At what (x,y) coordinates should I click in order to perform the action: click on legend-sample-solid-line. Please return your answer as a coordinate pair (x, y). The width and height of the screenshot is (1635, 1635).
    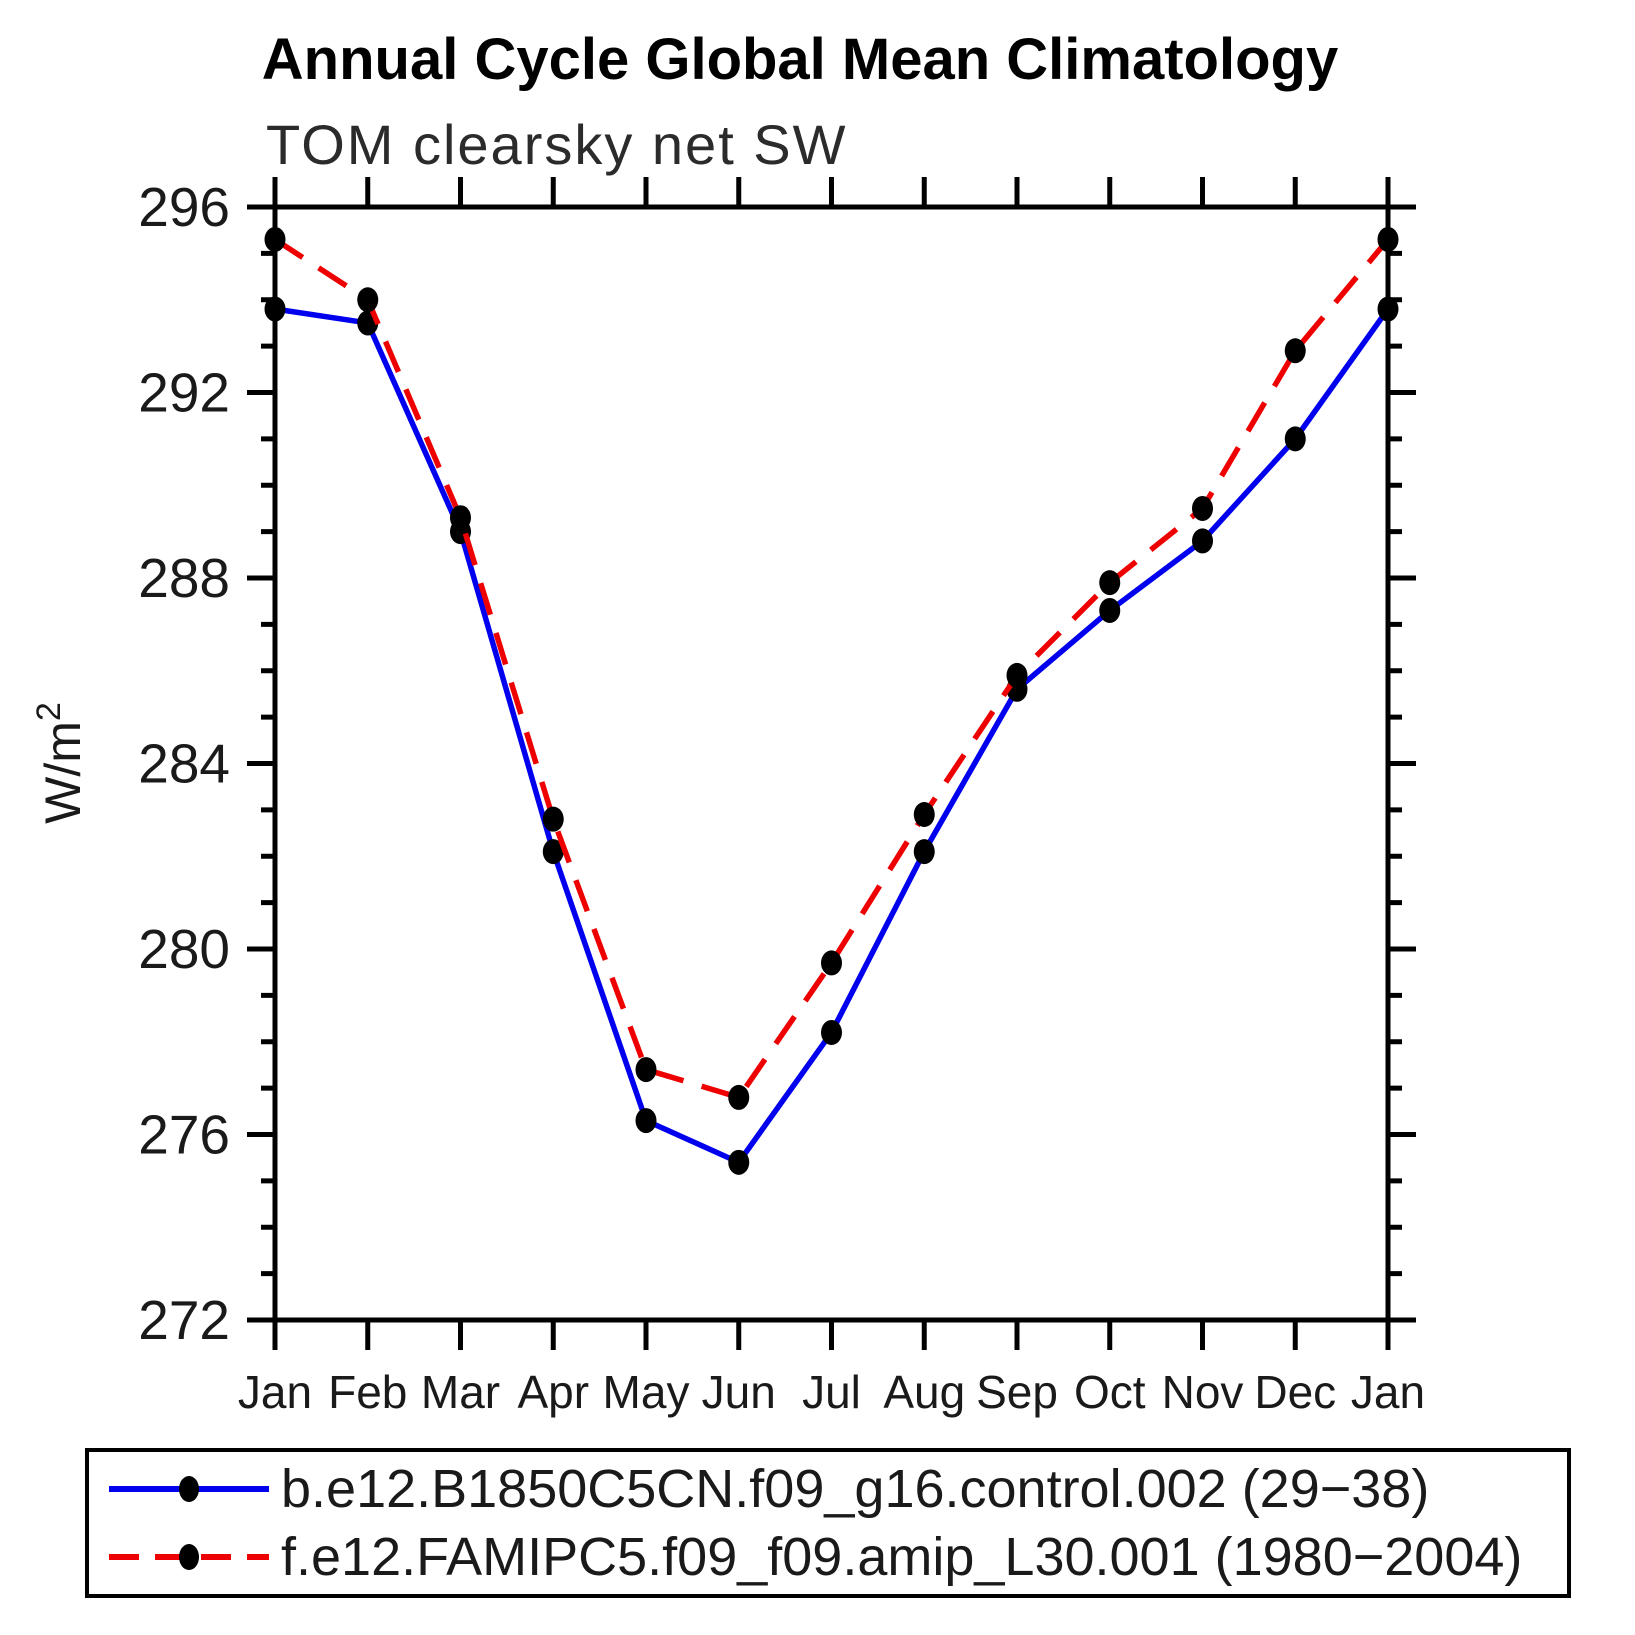
    Looking at the image, I should click on (189, 1489).